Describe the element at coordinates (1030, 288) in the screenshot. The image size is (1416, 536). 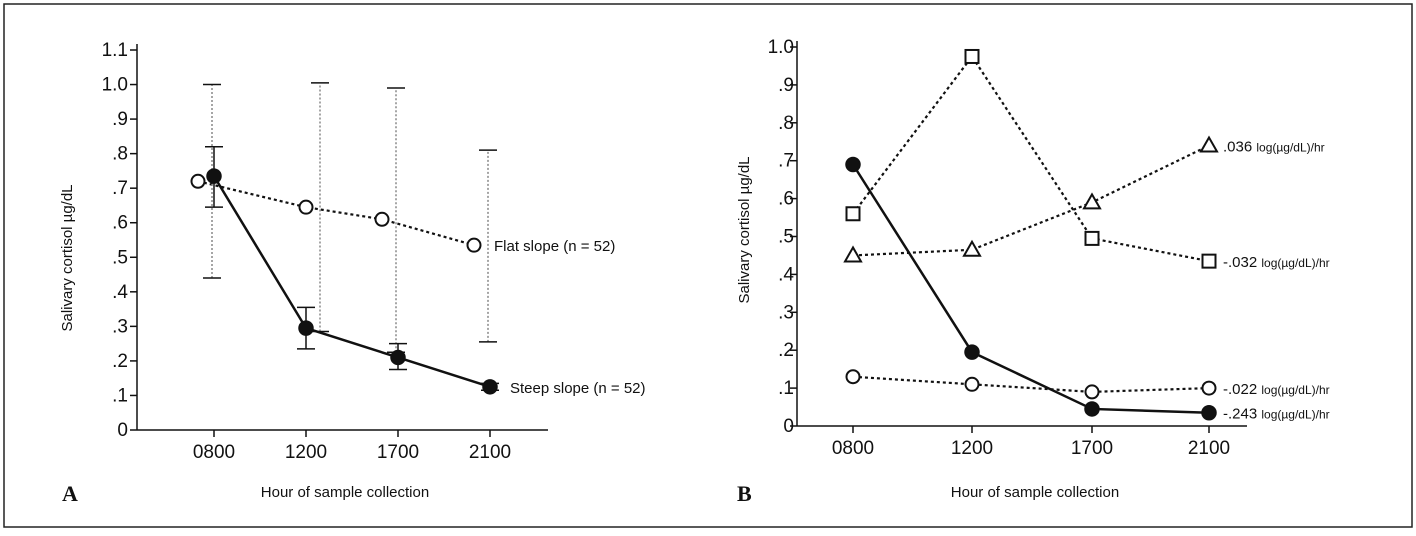
I see `panel-b-series-3-line` at that location.